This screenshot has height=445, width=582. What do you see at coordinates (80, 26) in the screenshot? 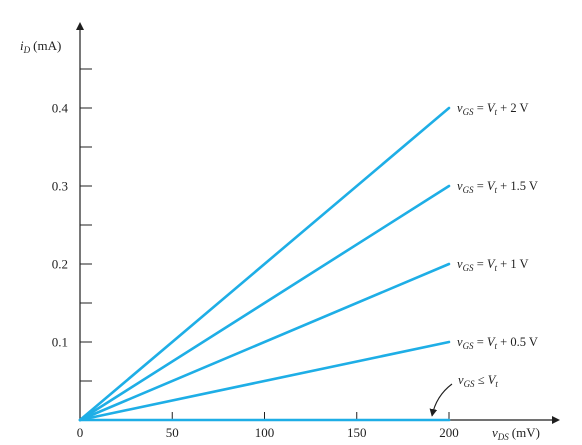
I see `y-axis-arrow` at bounding box center [80, 26].